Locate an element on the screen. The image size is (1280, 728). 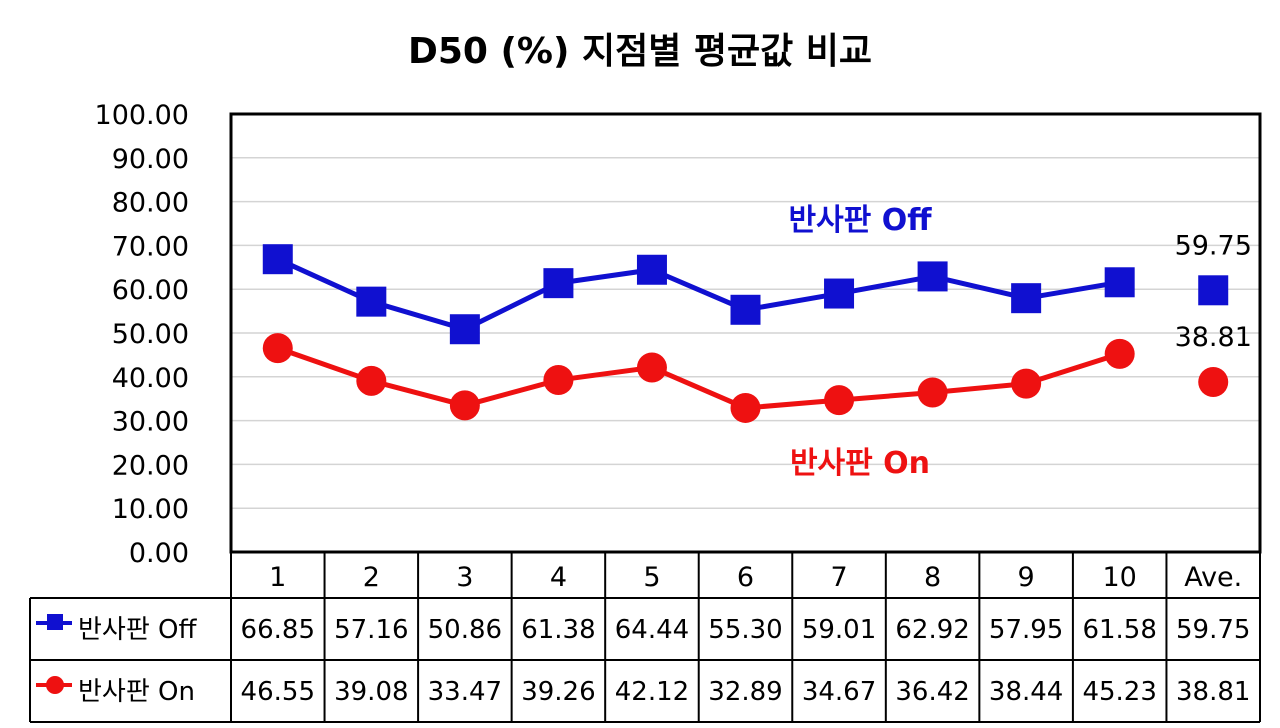
y-tick-label: 30.00 is located at coordinates (150, 422).